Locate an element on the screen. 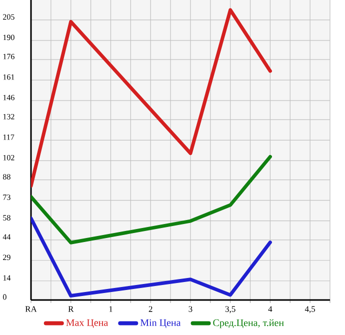 Image resolution: width=345 pixels, height=335 pixels. x-tick-label: 1 is located at coordinates (110, 309).